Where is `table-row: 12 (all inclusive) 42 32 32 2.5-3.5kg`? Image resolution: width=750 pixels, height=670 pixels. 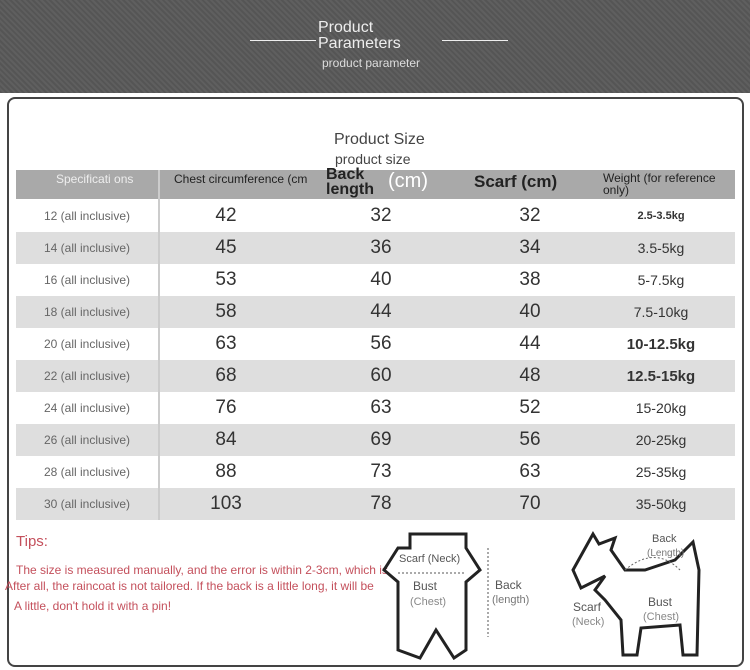
table-row: 12 (all inclusive) 42 32 32 2.5-3.5kg is located at coordinates (375, 216).